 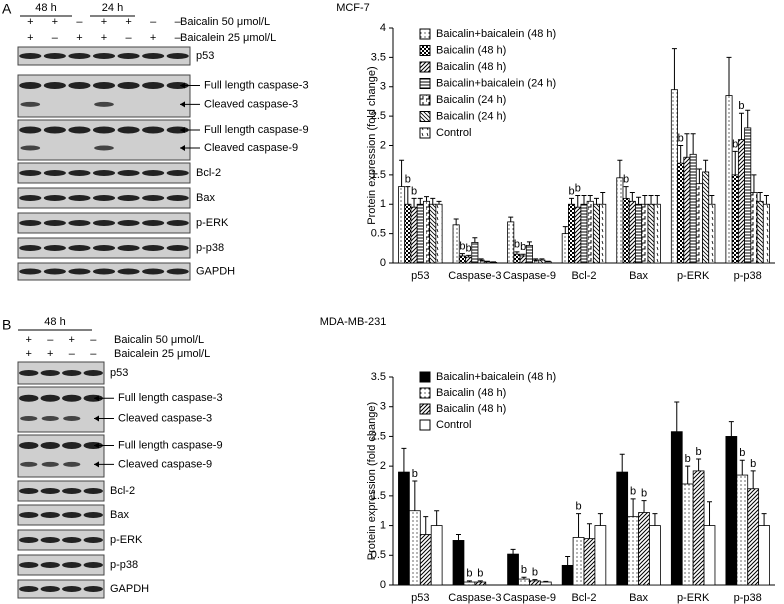 I want to click on y-tick-label: 1, so click(x=383, y=525).